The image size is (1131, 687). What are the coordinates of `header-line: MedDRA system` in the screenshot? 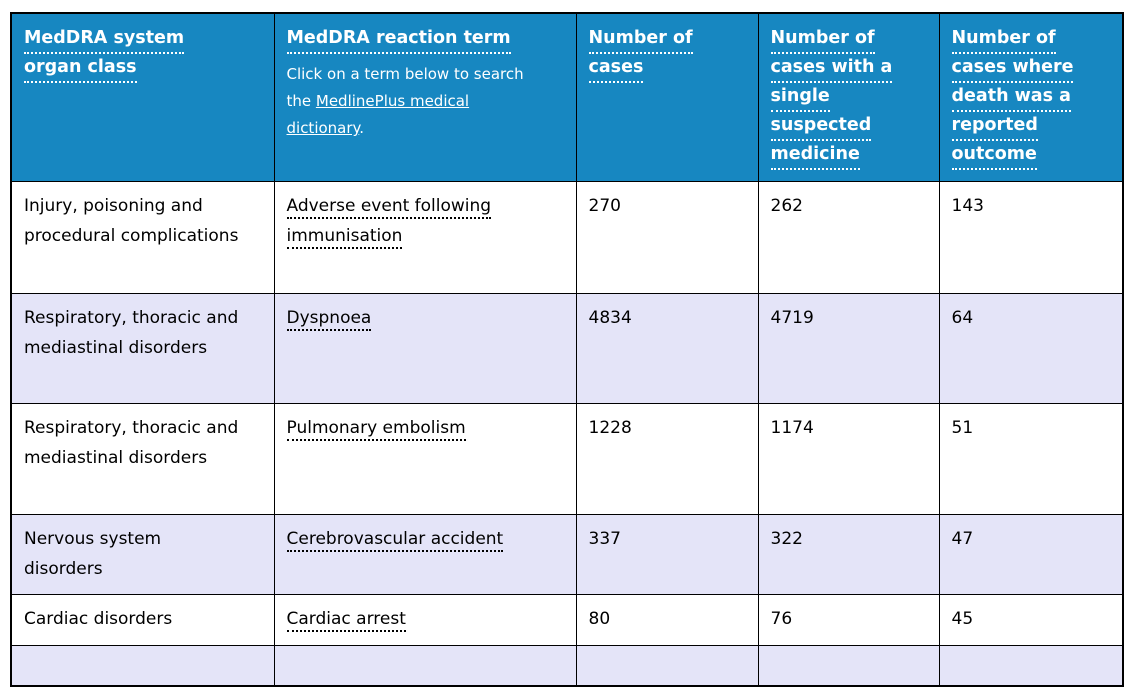 It's located at (104, 40).